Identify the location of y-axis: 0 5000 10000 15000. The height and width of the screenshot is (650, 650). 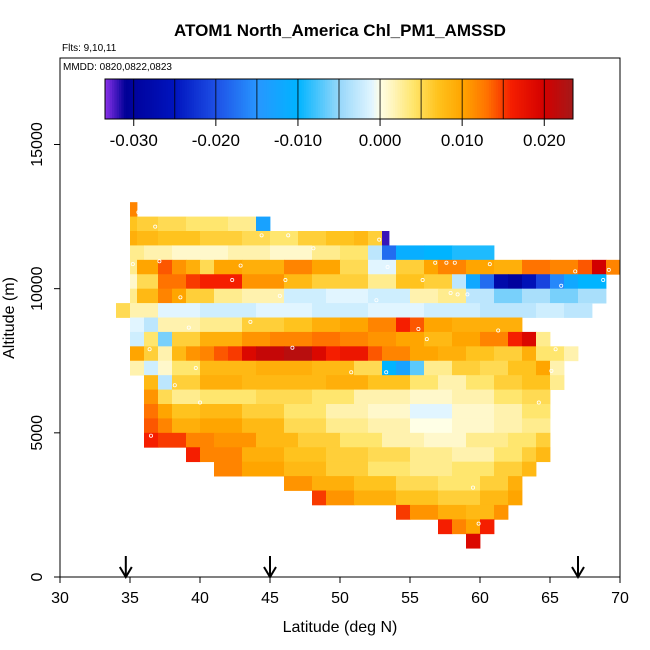
(44, 351).